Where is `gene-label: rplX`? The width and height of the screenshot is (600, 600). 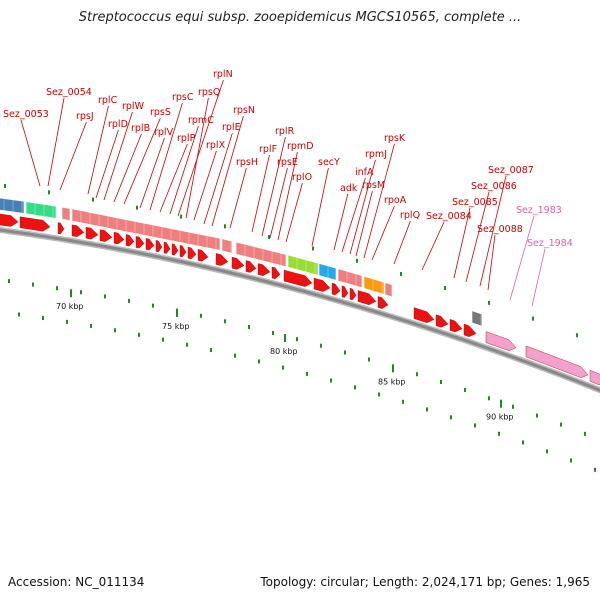 gene-label: rplX is located at coordinates (216, 145).